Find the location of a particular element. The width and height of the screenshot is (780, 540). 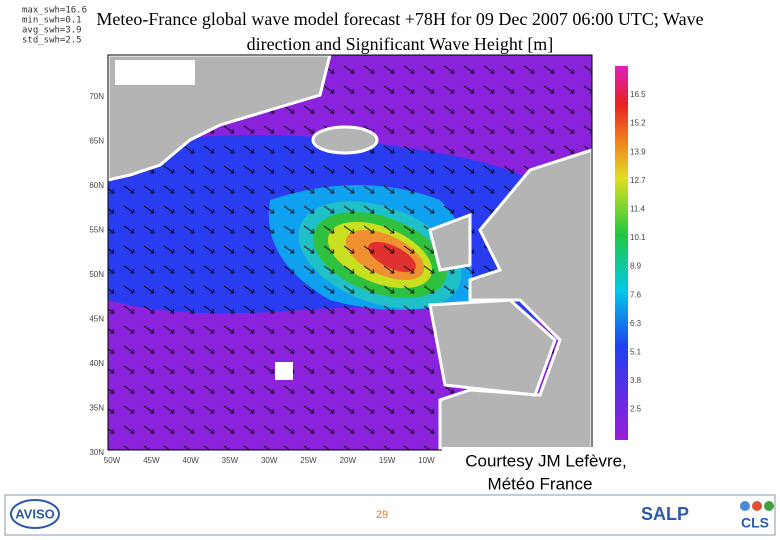

courtesy-box is located at coordinates (542, 471).